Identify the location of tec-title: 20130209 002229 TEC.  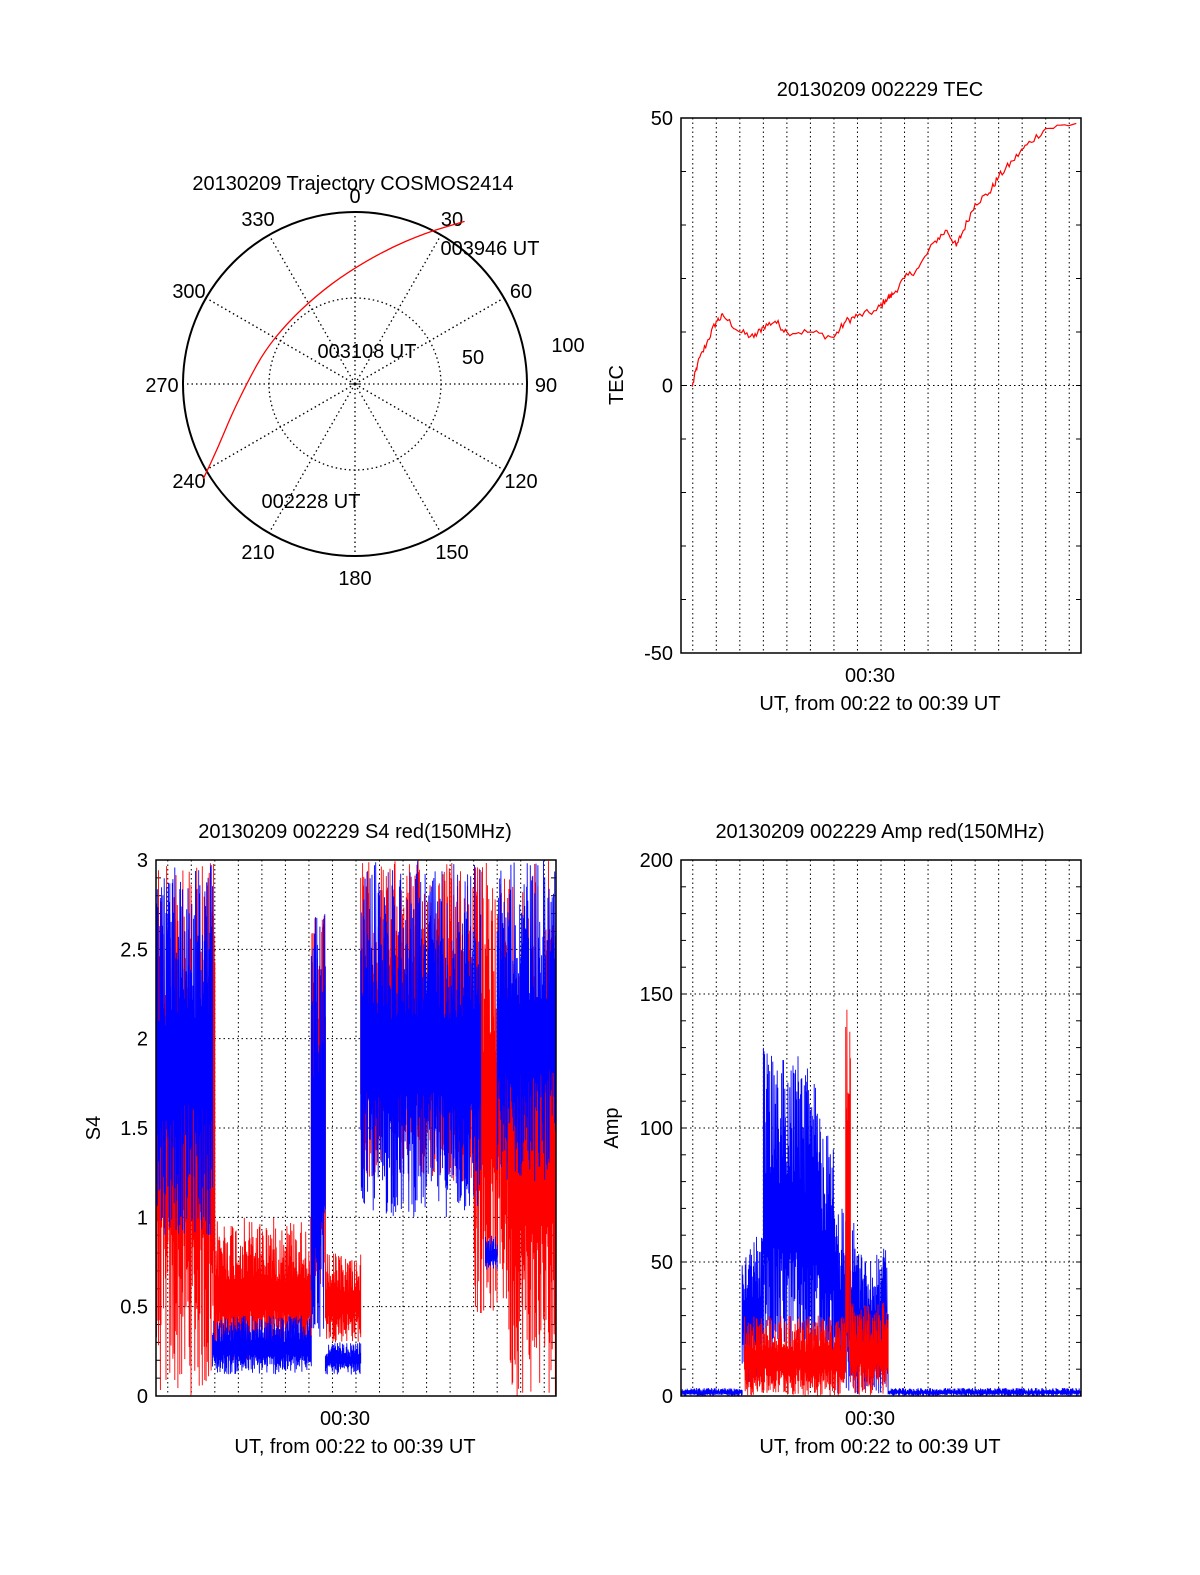
(880, 90).